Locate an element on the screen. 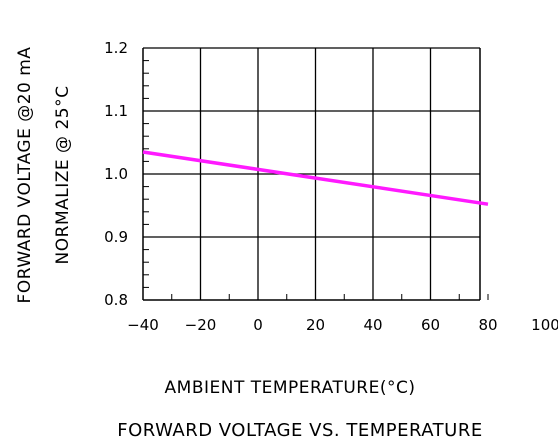  y-axis-label-line1: FORWARD VOLTAGE @20 mA is located at coordinates (25, 175).